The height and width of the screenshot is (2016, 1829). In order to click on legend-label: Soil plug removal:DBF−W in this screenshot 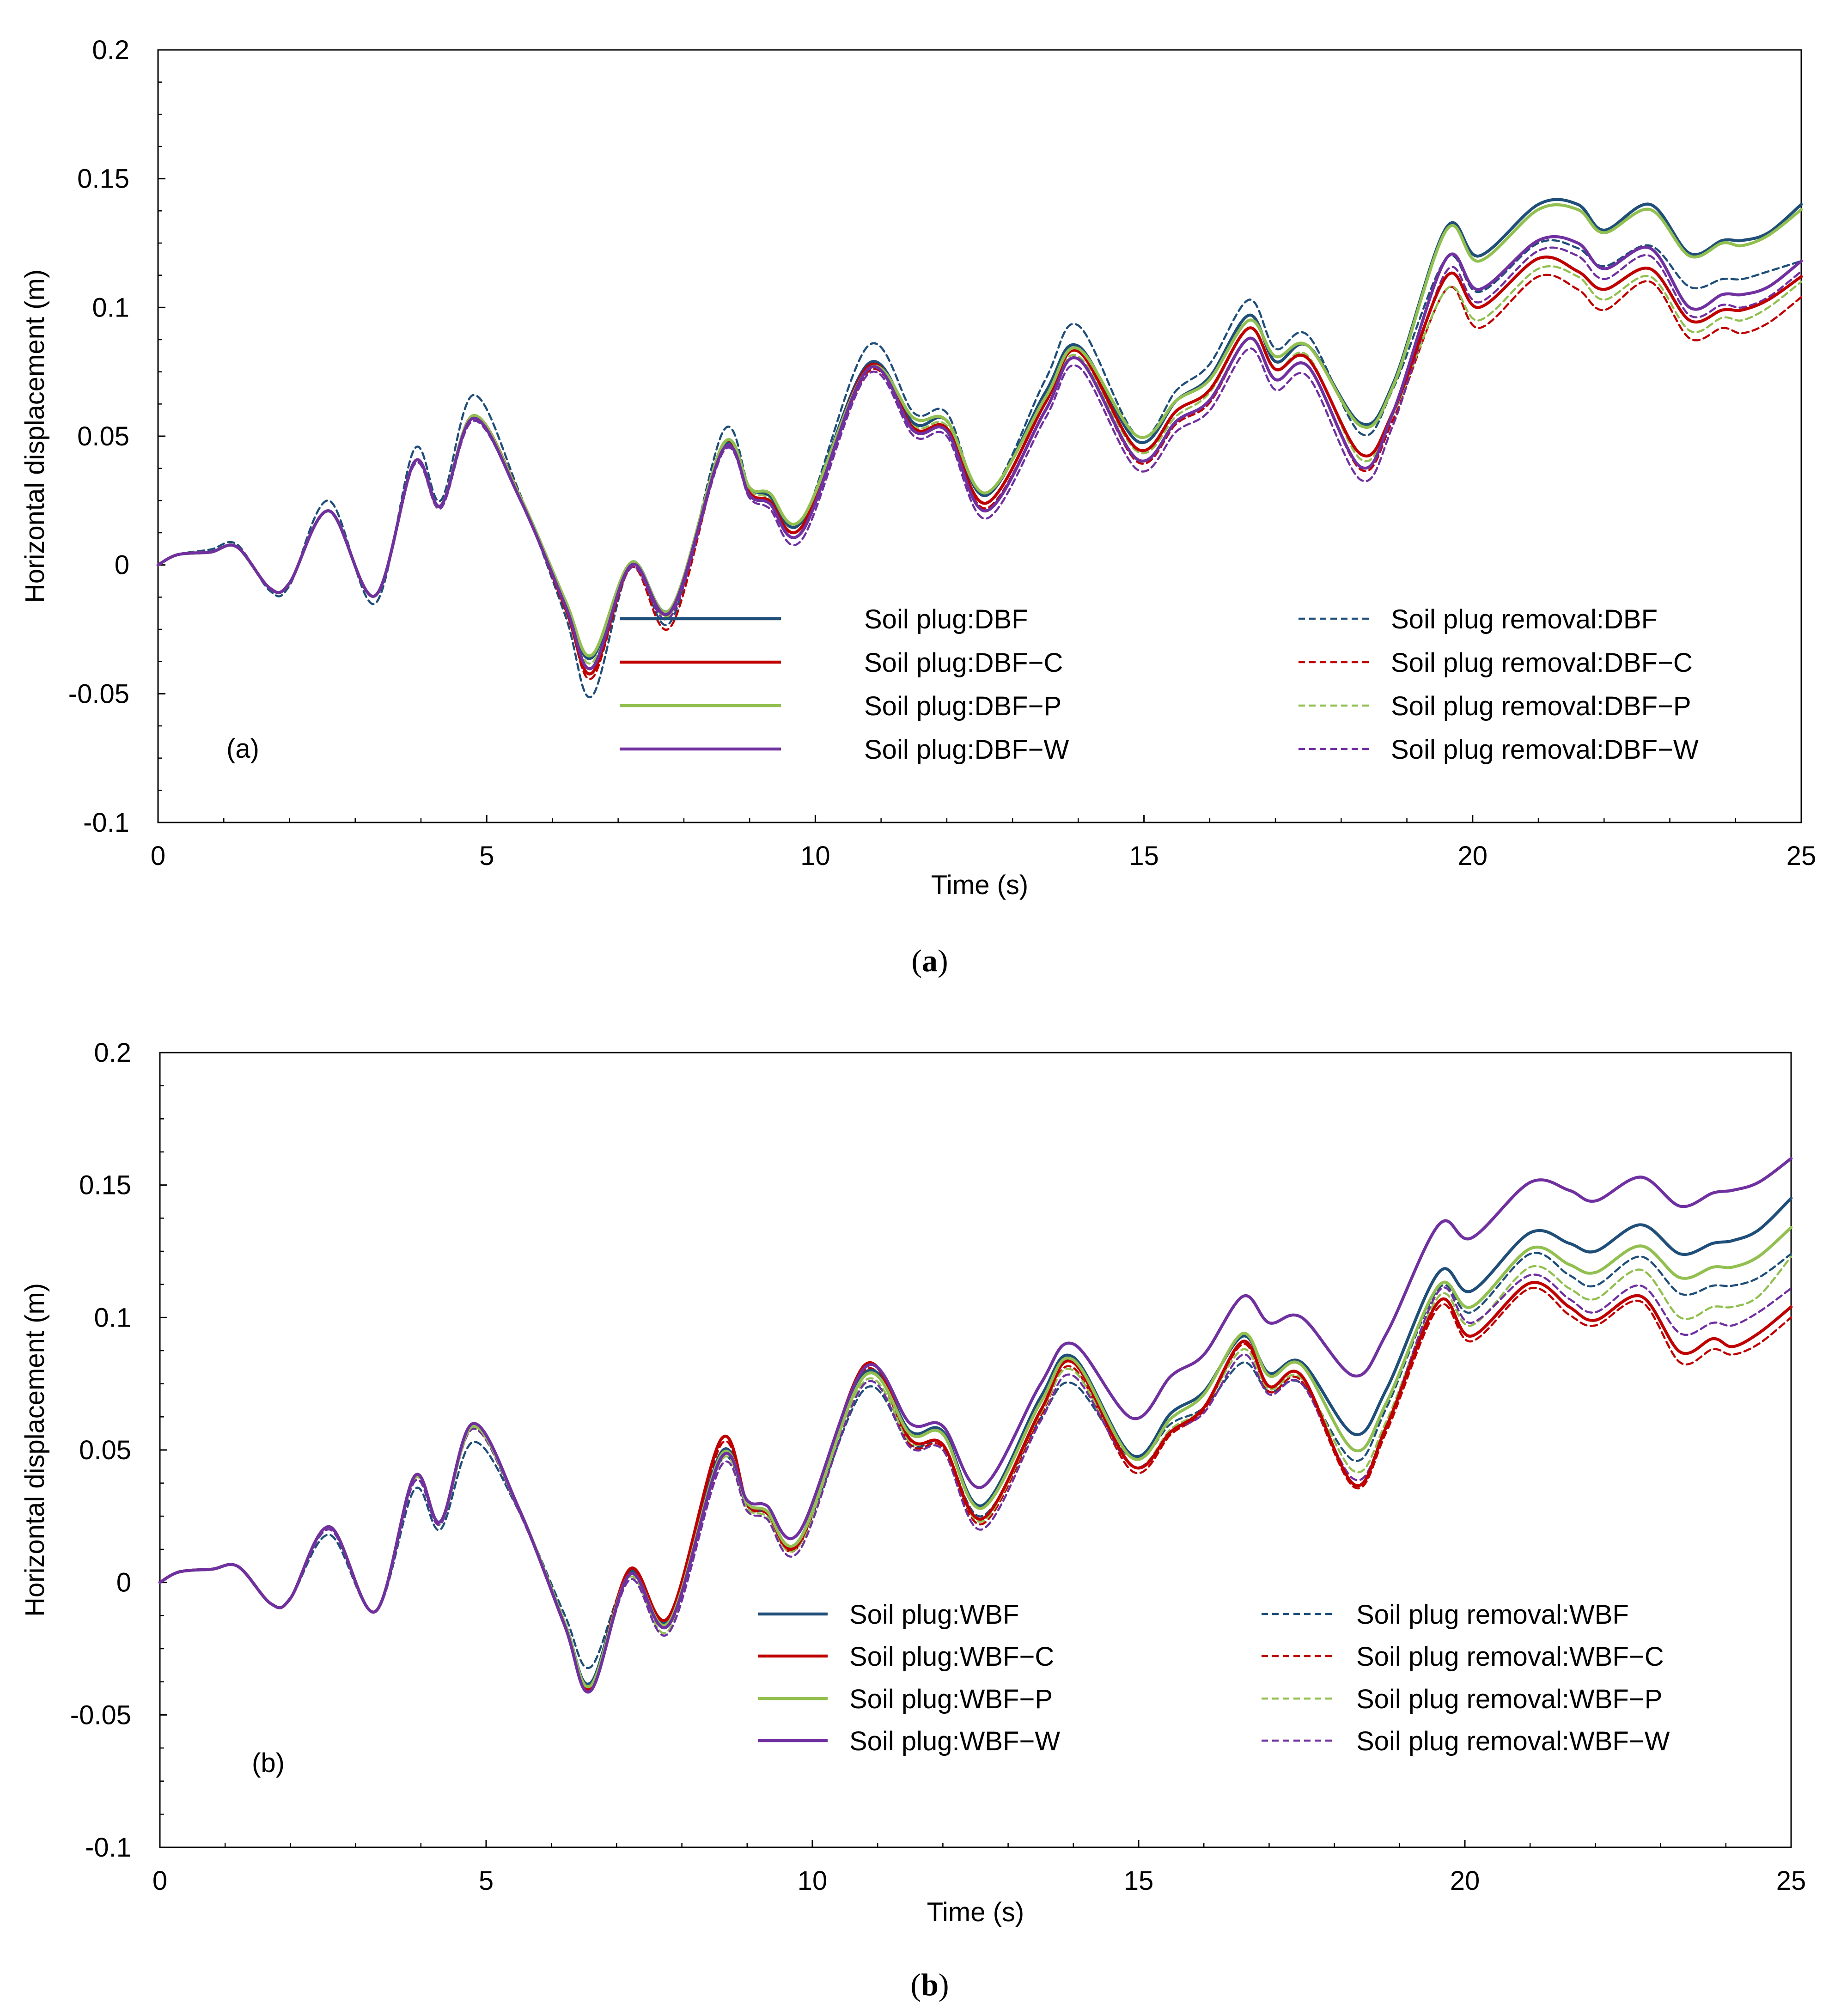, I will do `click(1545, 750)`.